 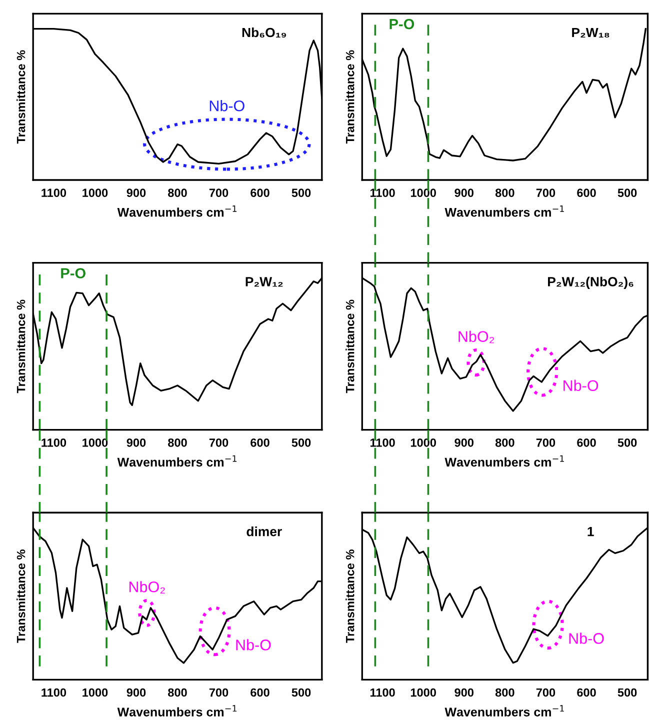 What do you see at coordinates (591, 33) in the screenshot?
I see `chart-title: P₂W₁₈` at bounding box center [591, 33].